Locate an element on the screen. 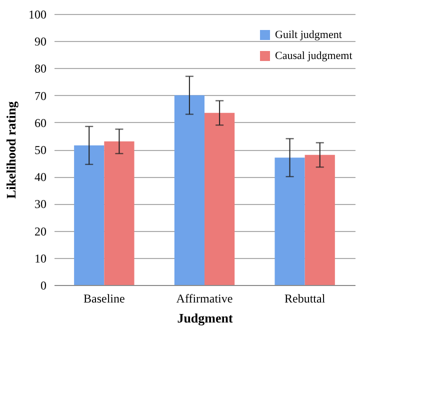 This screenshot has height=397, width=446. y-tick-label: 50 is located at coordinates (40, 150).